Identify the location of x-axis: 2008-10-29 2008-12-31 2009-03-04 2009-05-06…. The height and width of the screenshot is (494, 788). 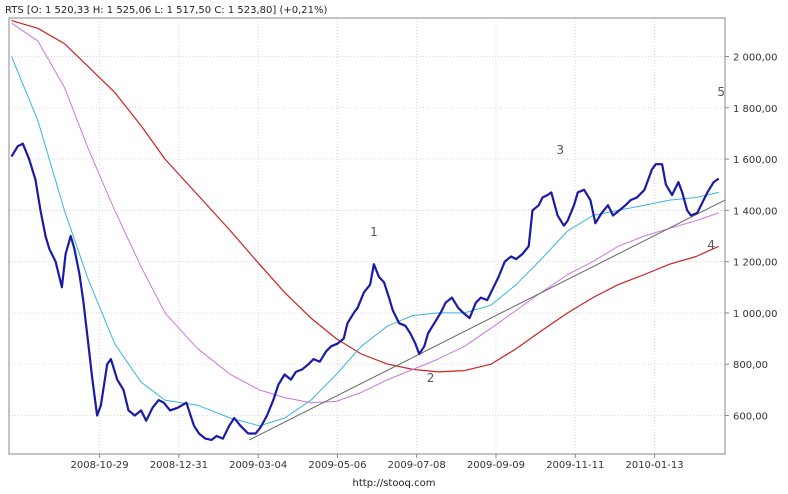
(377, 462).